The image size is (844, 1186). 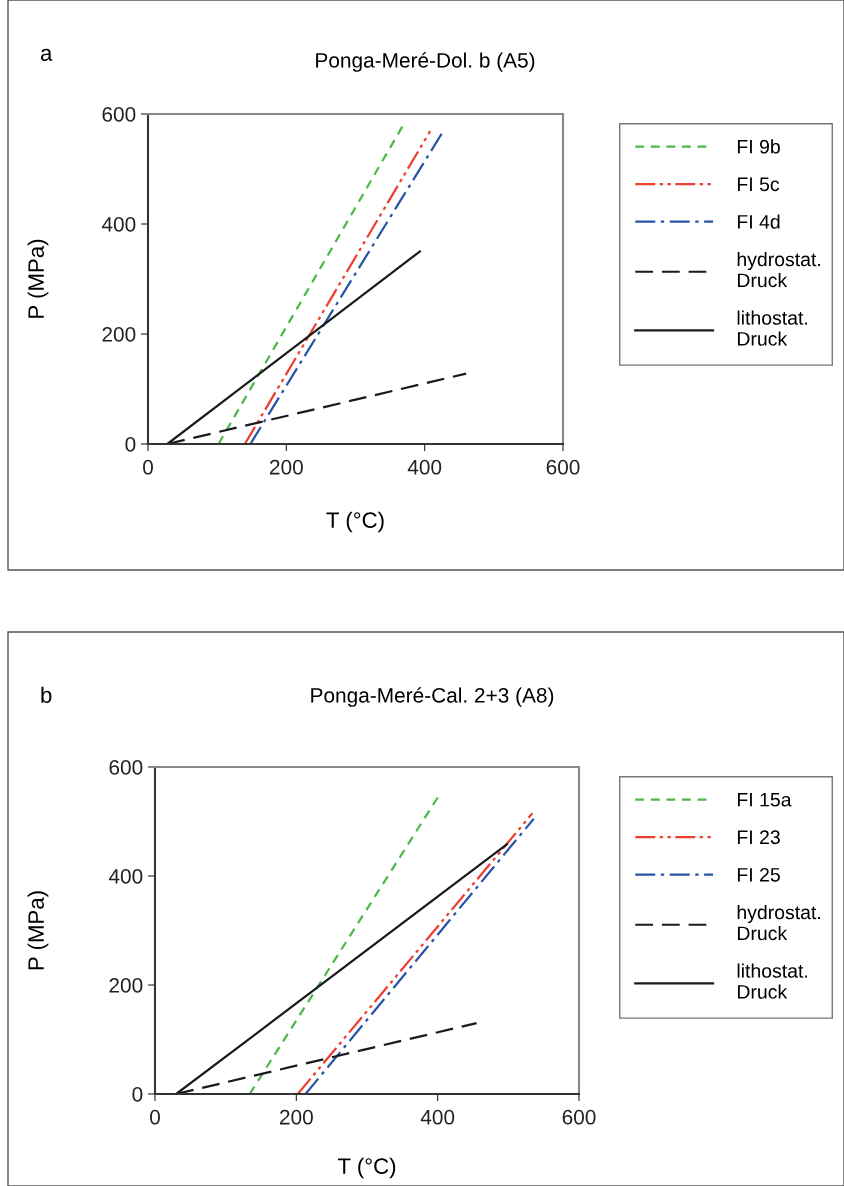 What do you see at coordinates (764, 799) in the screenshot?
I see `legend-label: FI 15a` at bounding box center [764, 799].